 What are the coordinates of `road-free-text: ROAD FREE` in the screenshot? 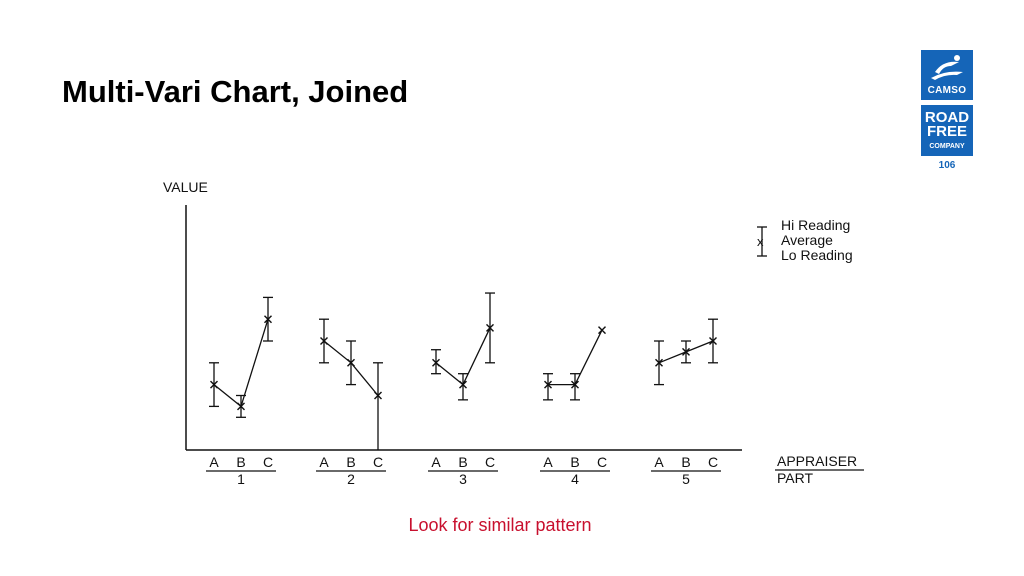 It's located at (947, 124).